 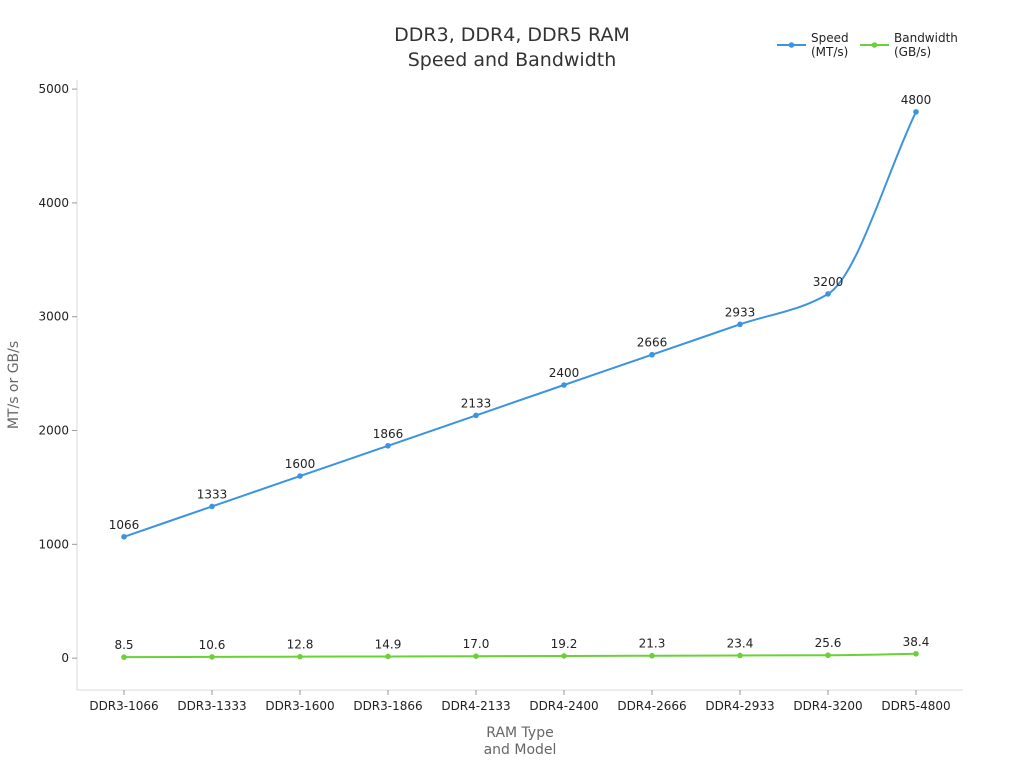 I want to click on series-1: 8.5 10.6 12.8 14.9 17.0 19.2 21.3 23.4 25.6 38.4, so click(x=521, y=647).